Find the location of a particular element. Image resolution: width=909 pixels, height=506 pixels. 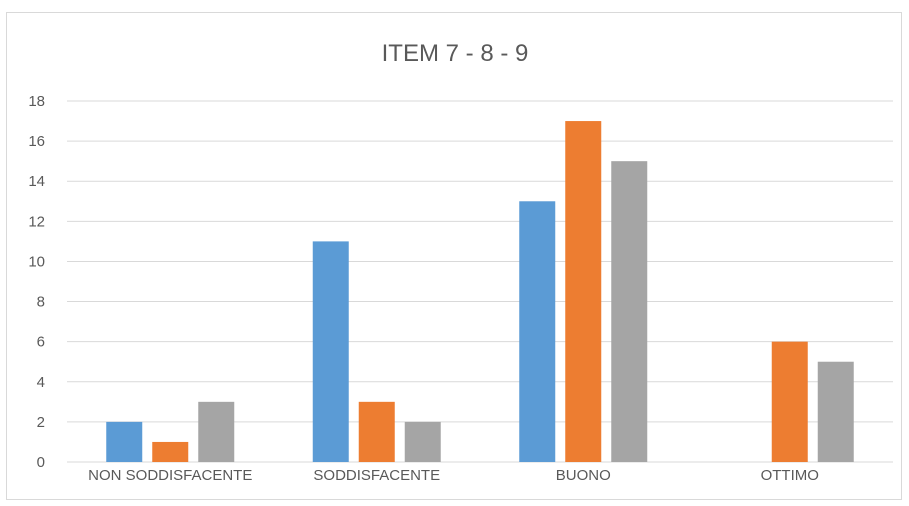

y-tick-label: 8 is located at coordinates (41, 302).